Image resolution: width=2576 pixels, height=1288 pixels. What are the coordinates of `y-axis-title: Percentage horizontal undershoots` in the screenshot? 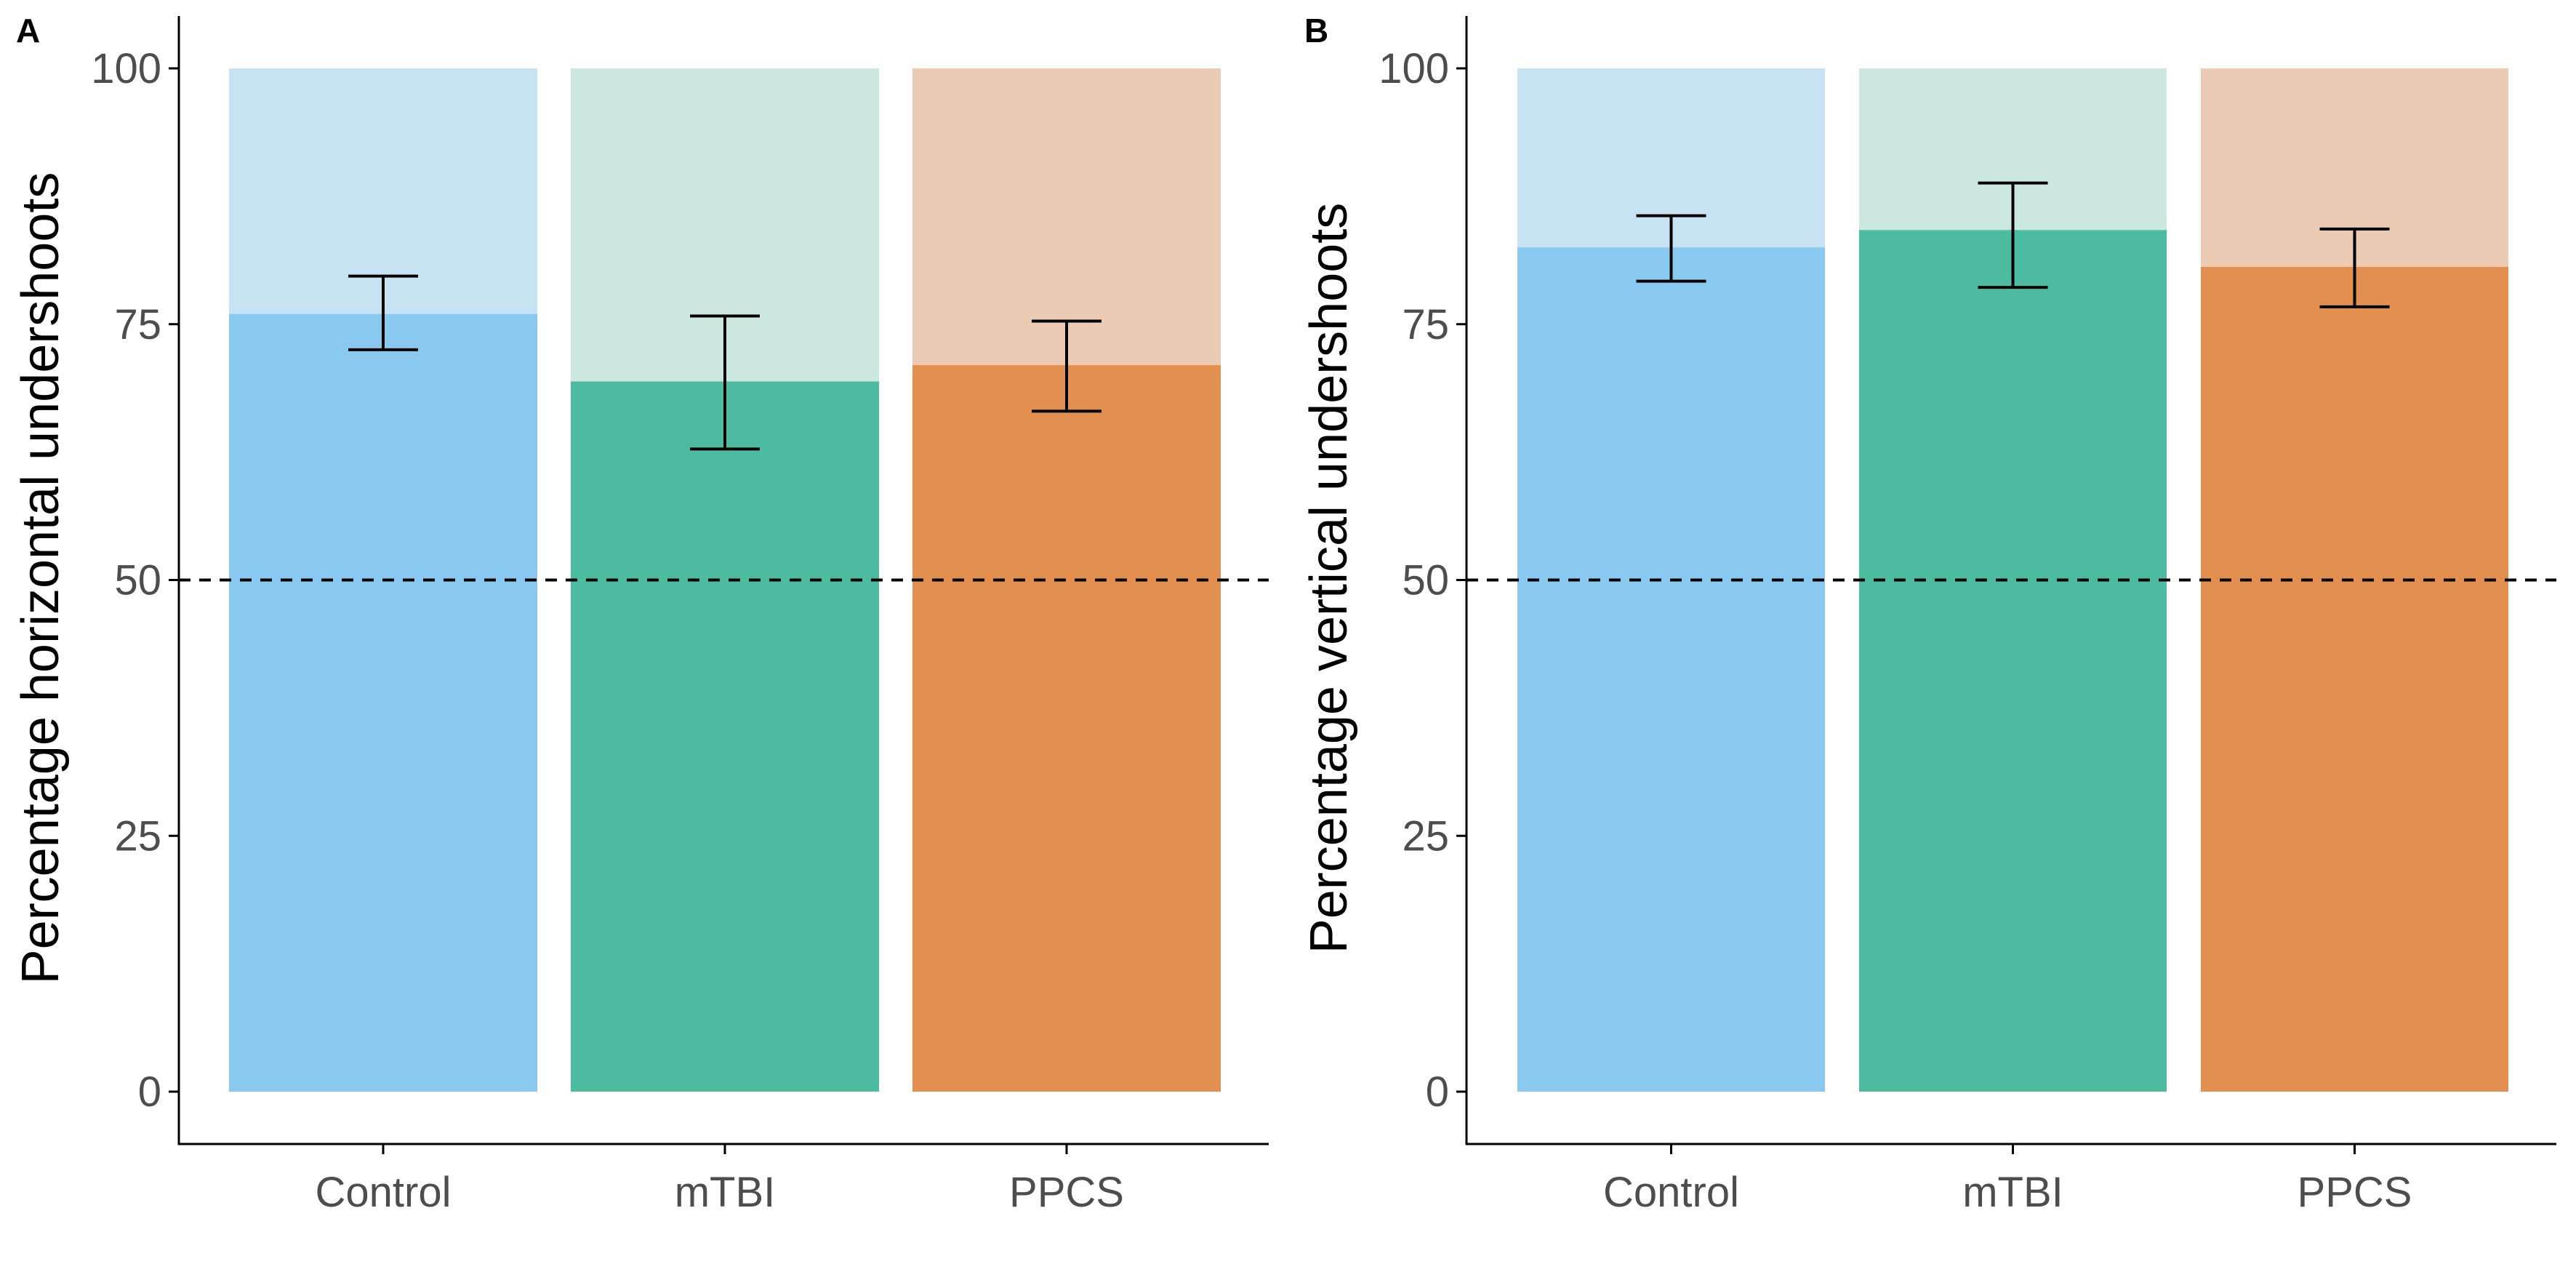 It's located at (41, 578).